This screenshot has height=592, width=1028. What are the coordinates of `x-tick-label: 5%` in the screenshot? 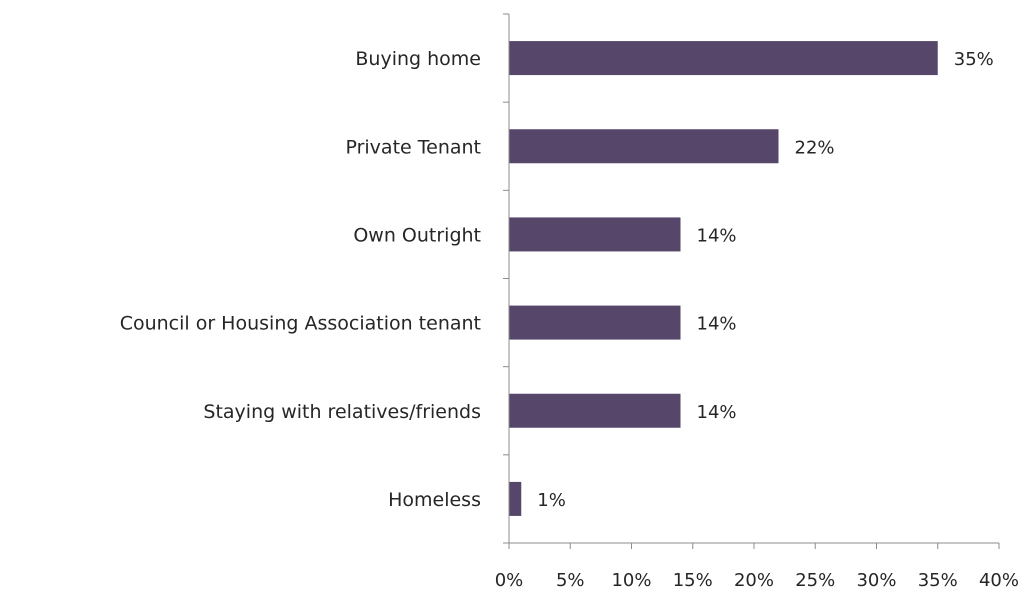 It's located at (570, 580).